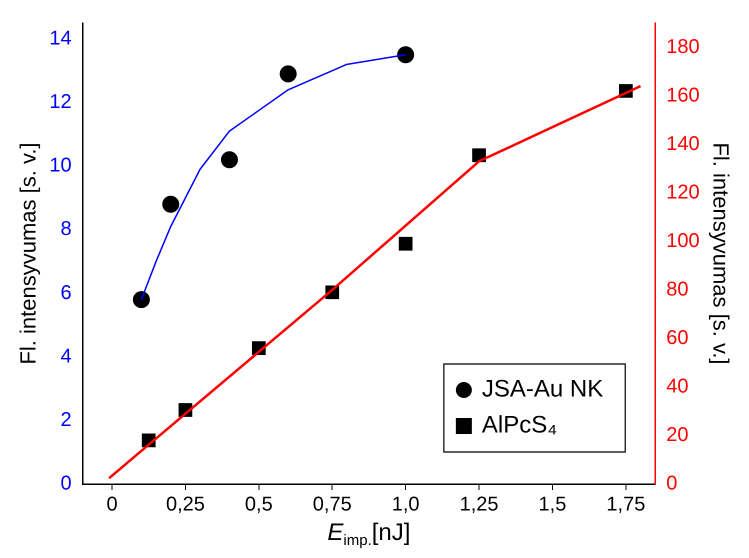 Image resolution: width=749 pixels, height=558 pixels. Describe the element at coordinates (60, 165) in the screenshot. I see `y-tick-label: 10` at that location.